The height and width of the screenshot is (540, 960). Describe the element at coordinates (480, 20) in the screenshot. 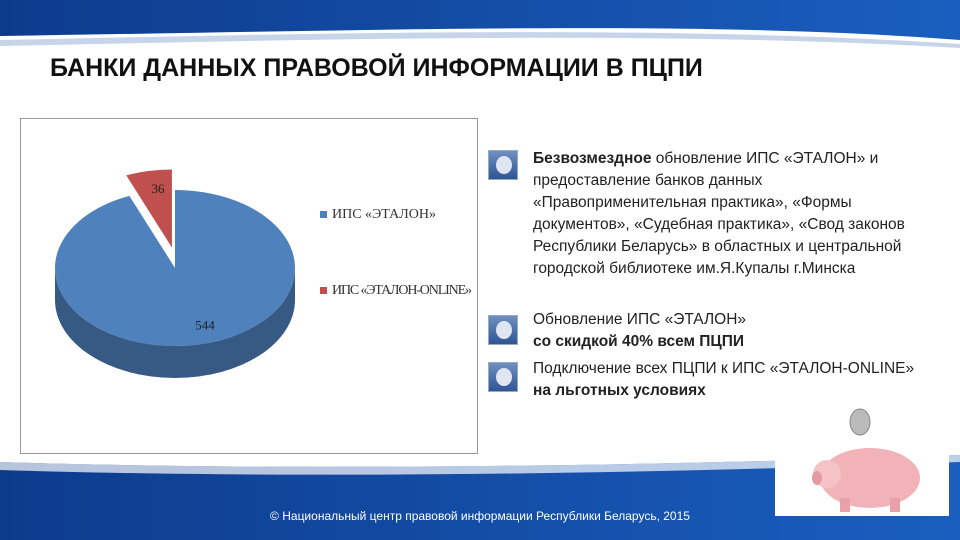

I see `top-band` at that location.